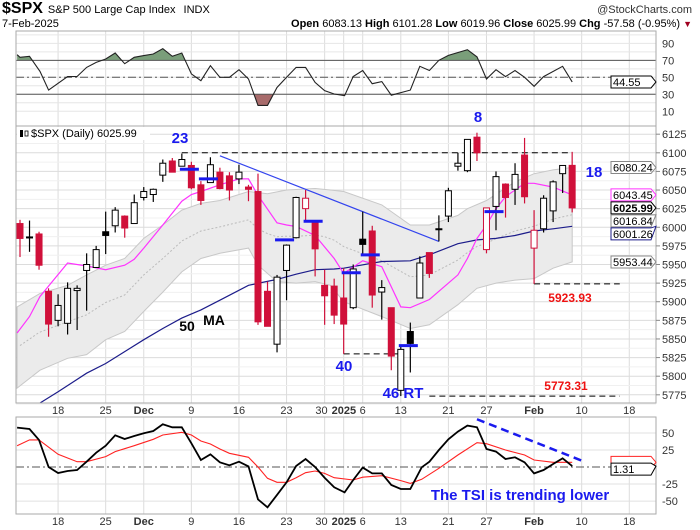  I want to click on tsi-value-label: 1.31, so click(633, 469).